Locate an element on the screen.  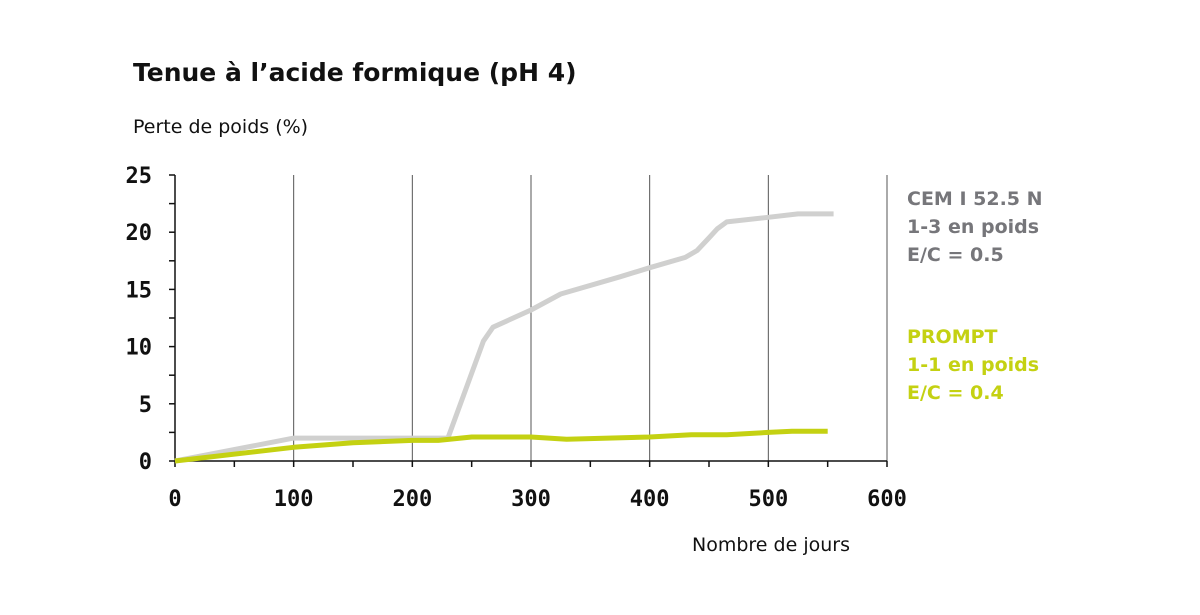
legend-line: 1-3 en poids is located at coordinates (973, 227).